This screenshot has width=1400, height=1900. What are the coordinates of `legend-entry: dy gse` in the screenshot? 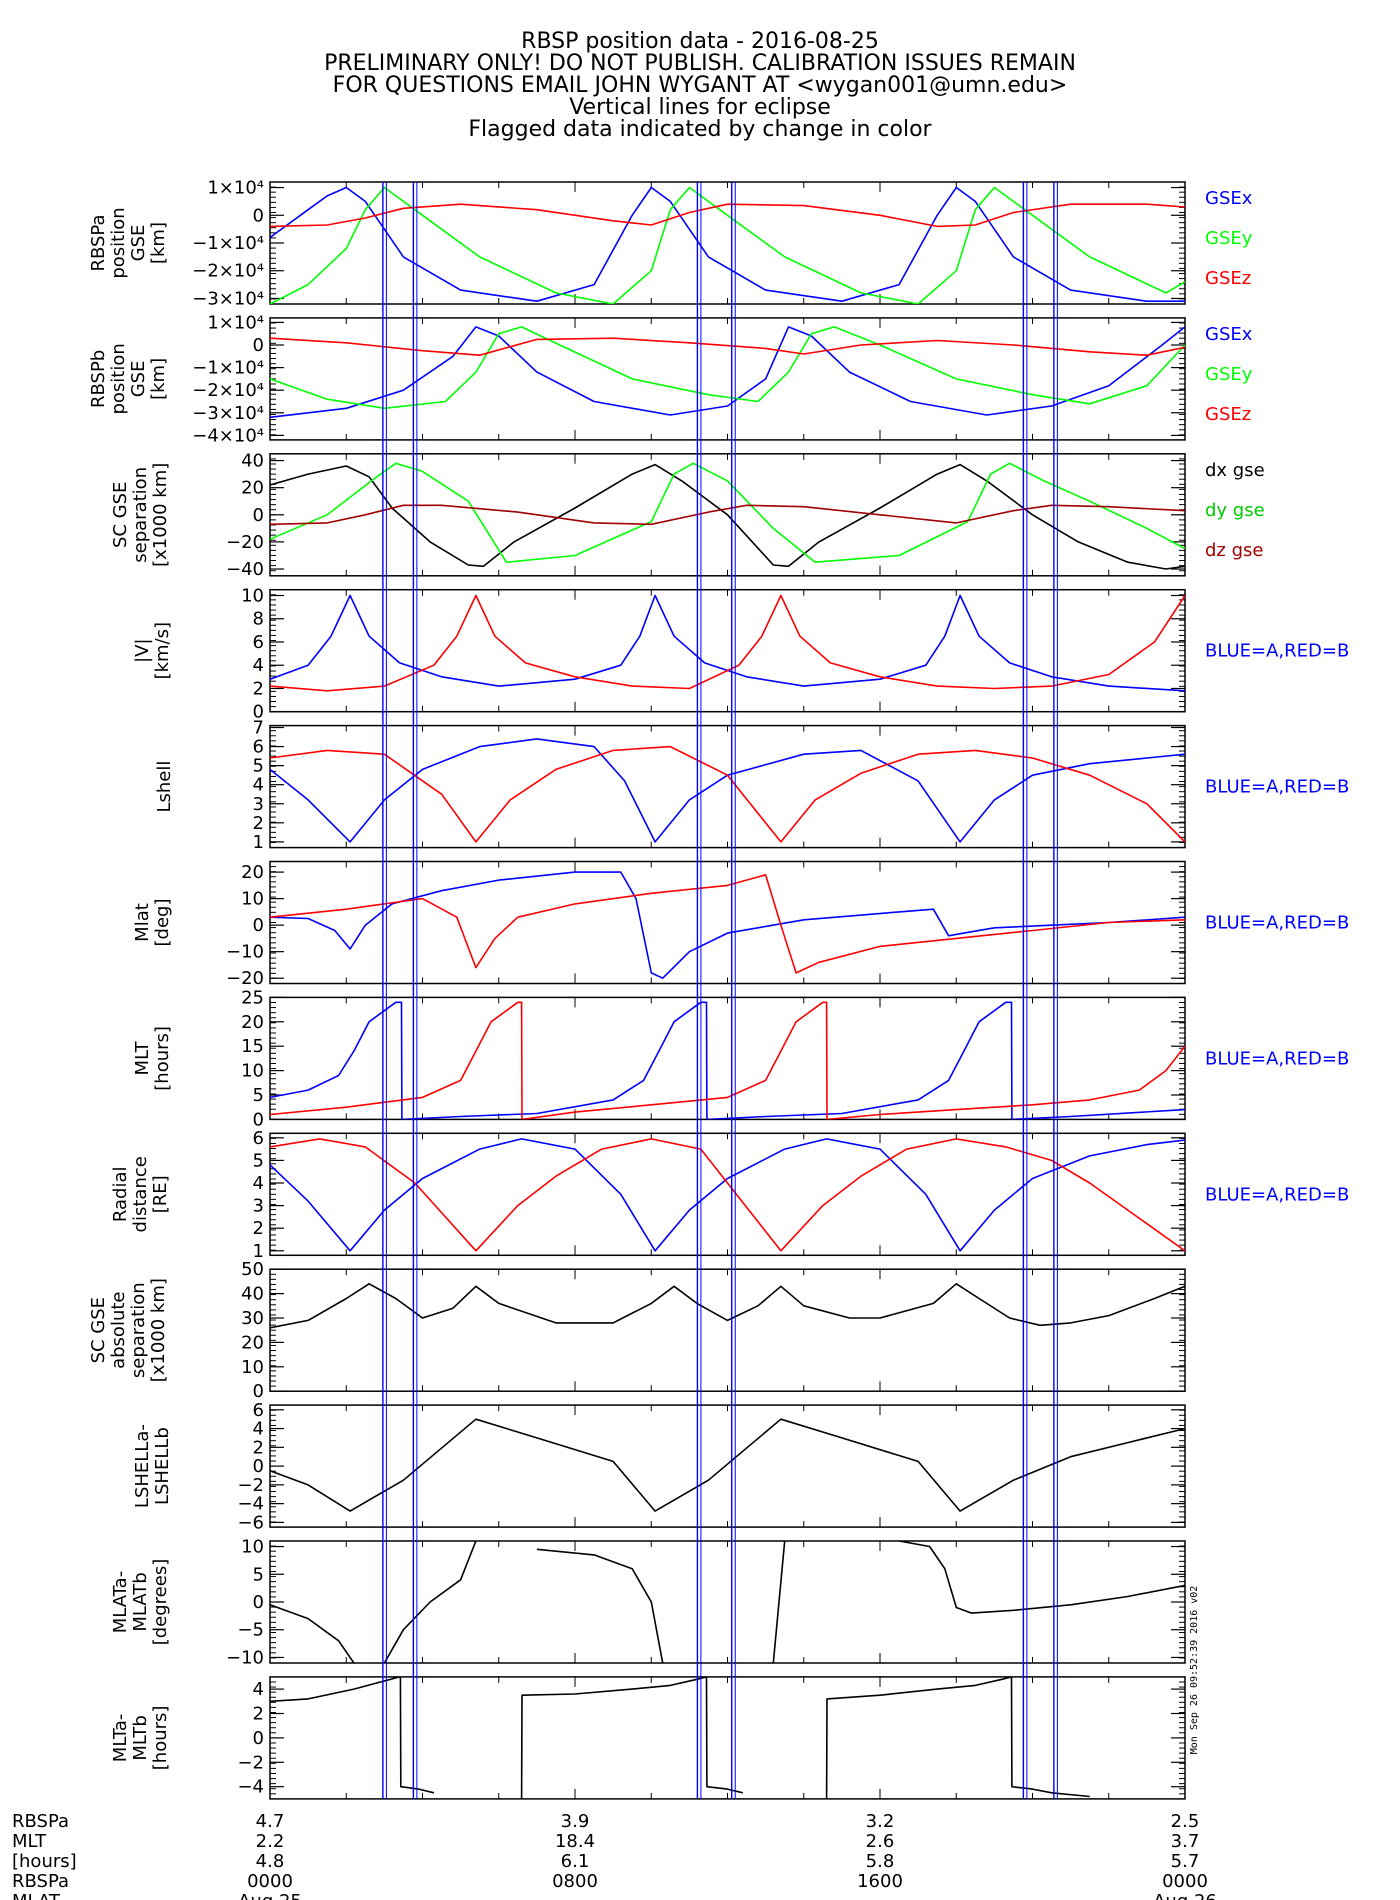 It's located at (1235, 510).